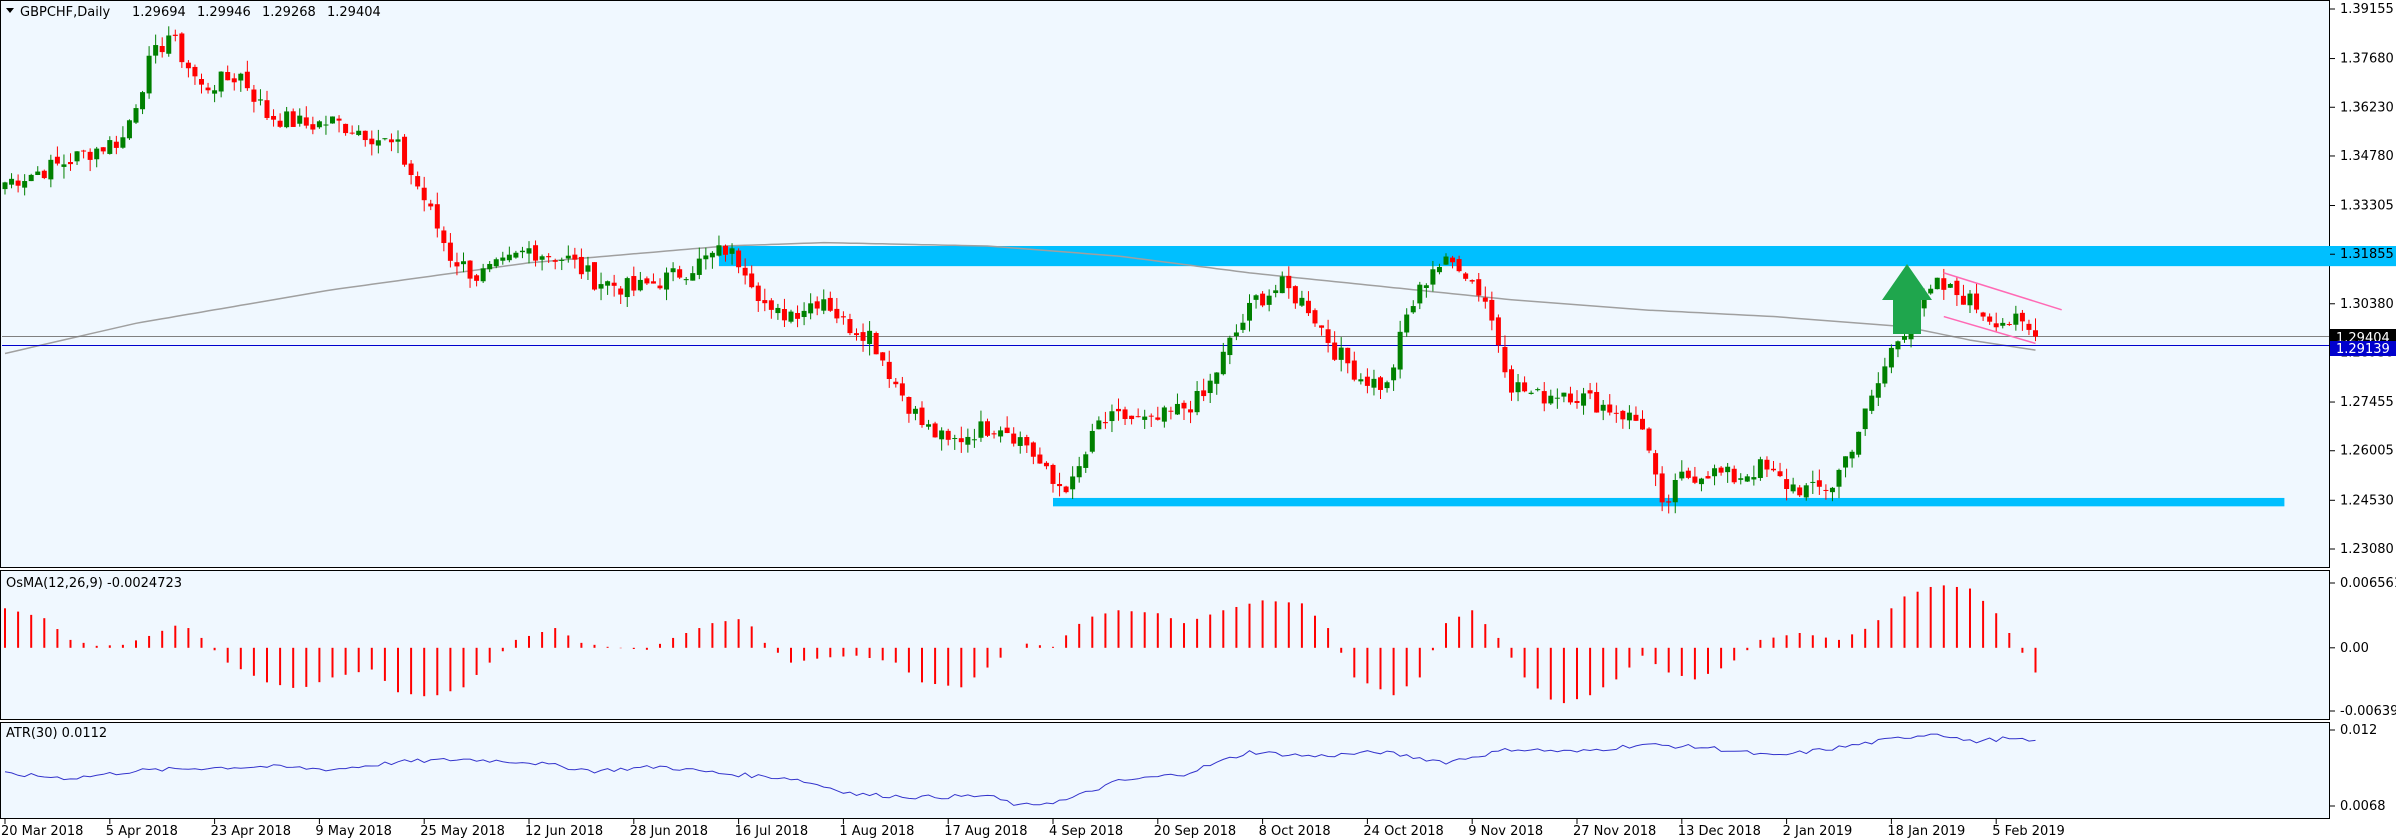  I want to click on up-arrow-icon, so click(1907, 299).